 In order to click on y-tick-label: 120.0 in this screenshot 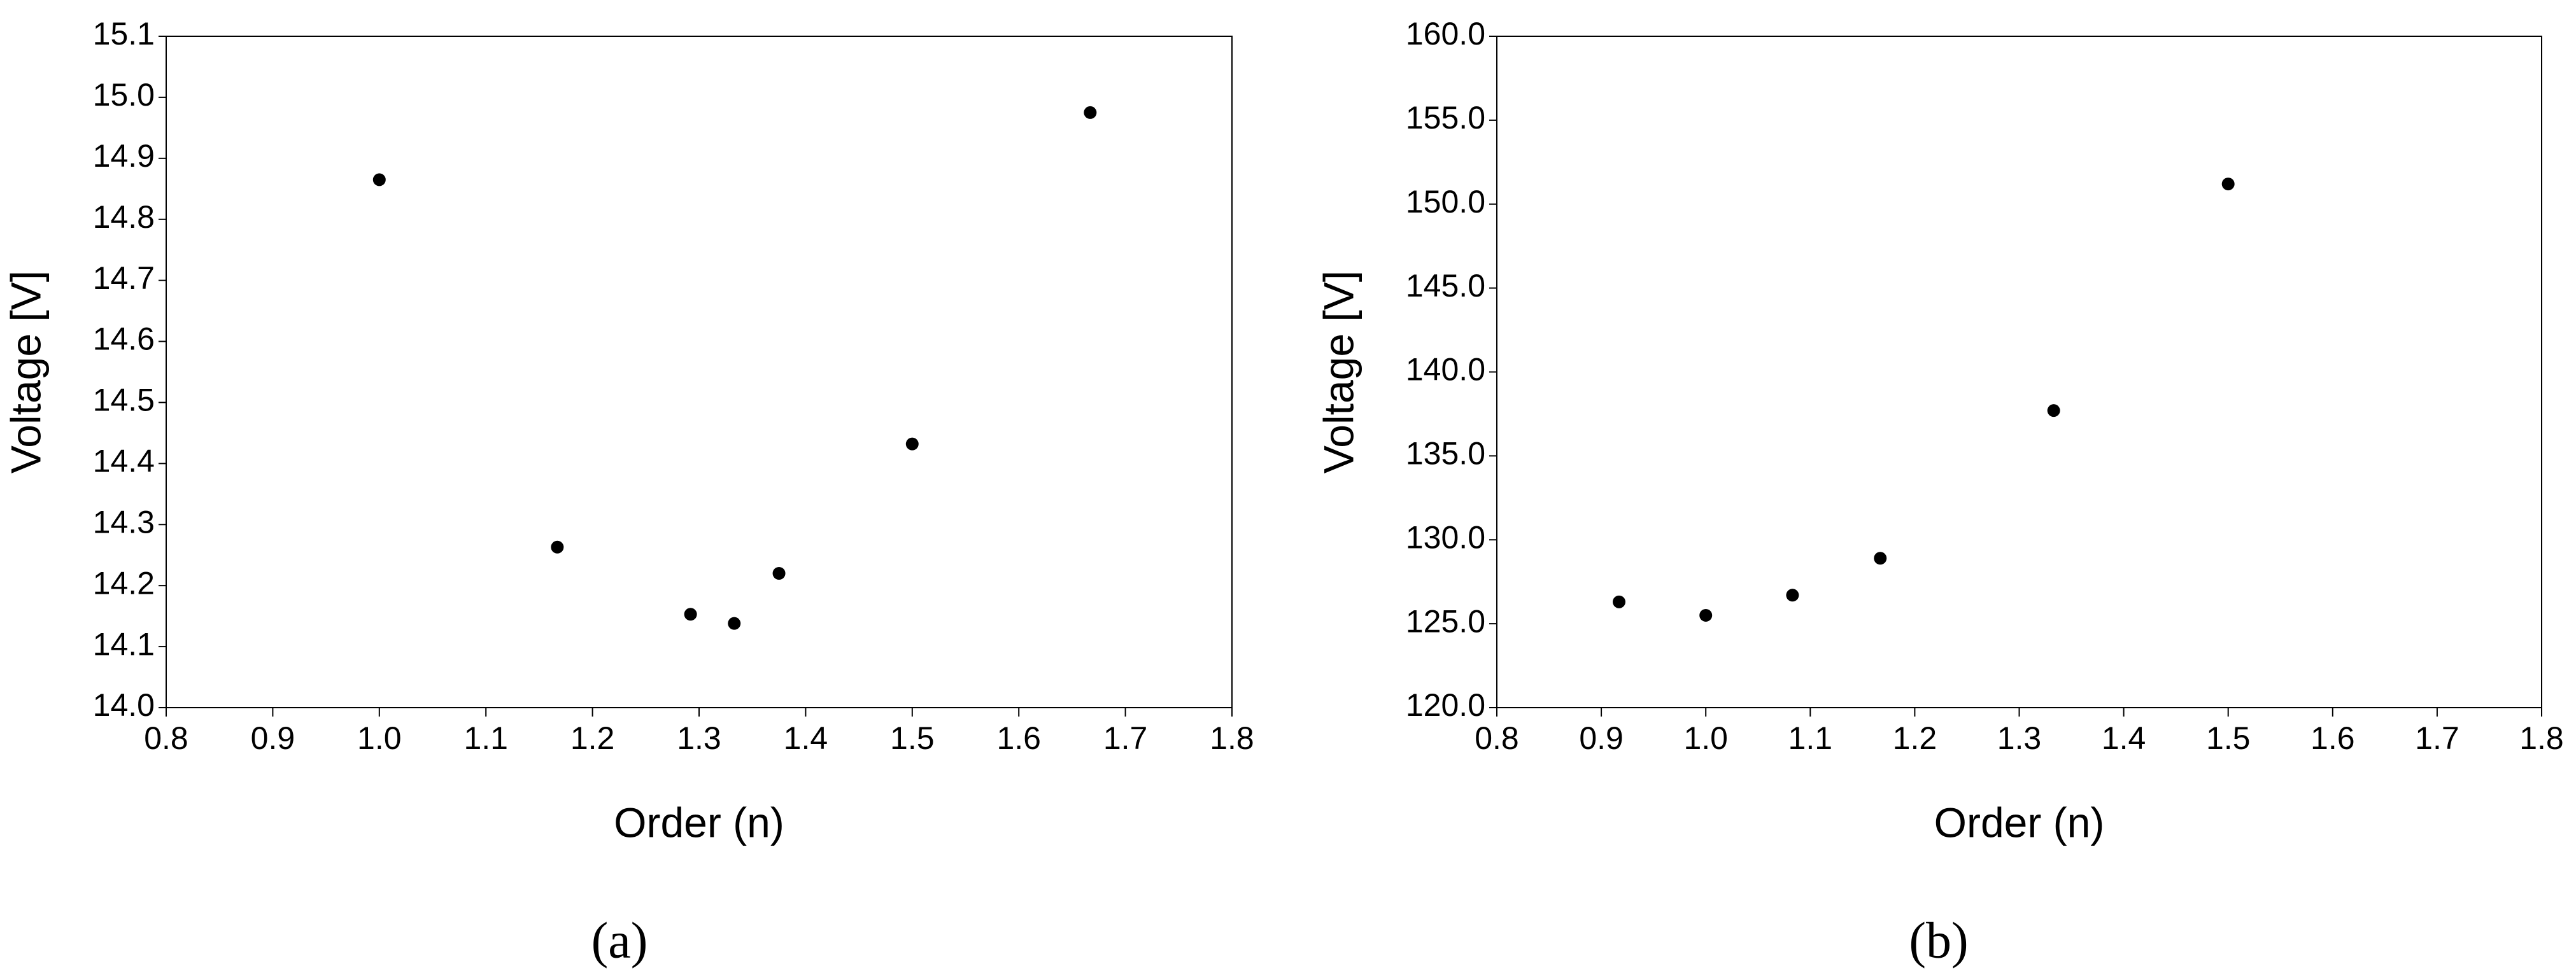, I will do `click(1445, 705)`.